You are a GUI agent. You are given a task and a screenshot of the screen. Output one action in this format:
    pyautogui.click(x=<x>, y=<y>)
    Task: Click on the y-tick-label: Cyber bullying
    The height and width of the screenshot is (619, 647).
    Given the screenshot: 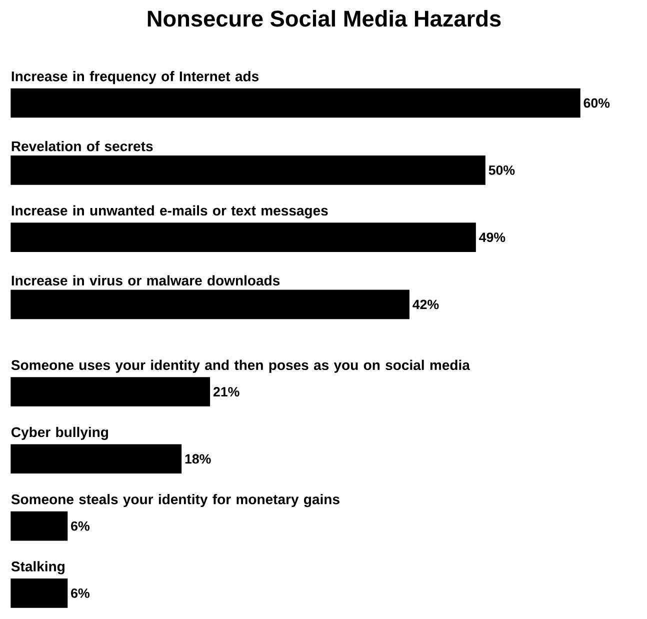 What is the action you would take?
    pyautogui.click(x=60, y=433)
    